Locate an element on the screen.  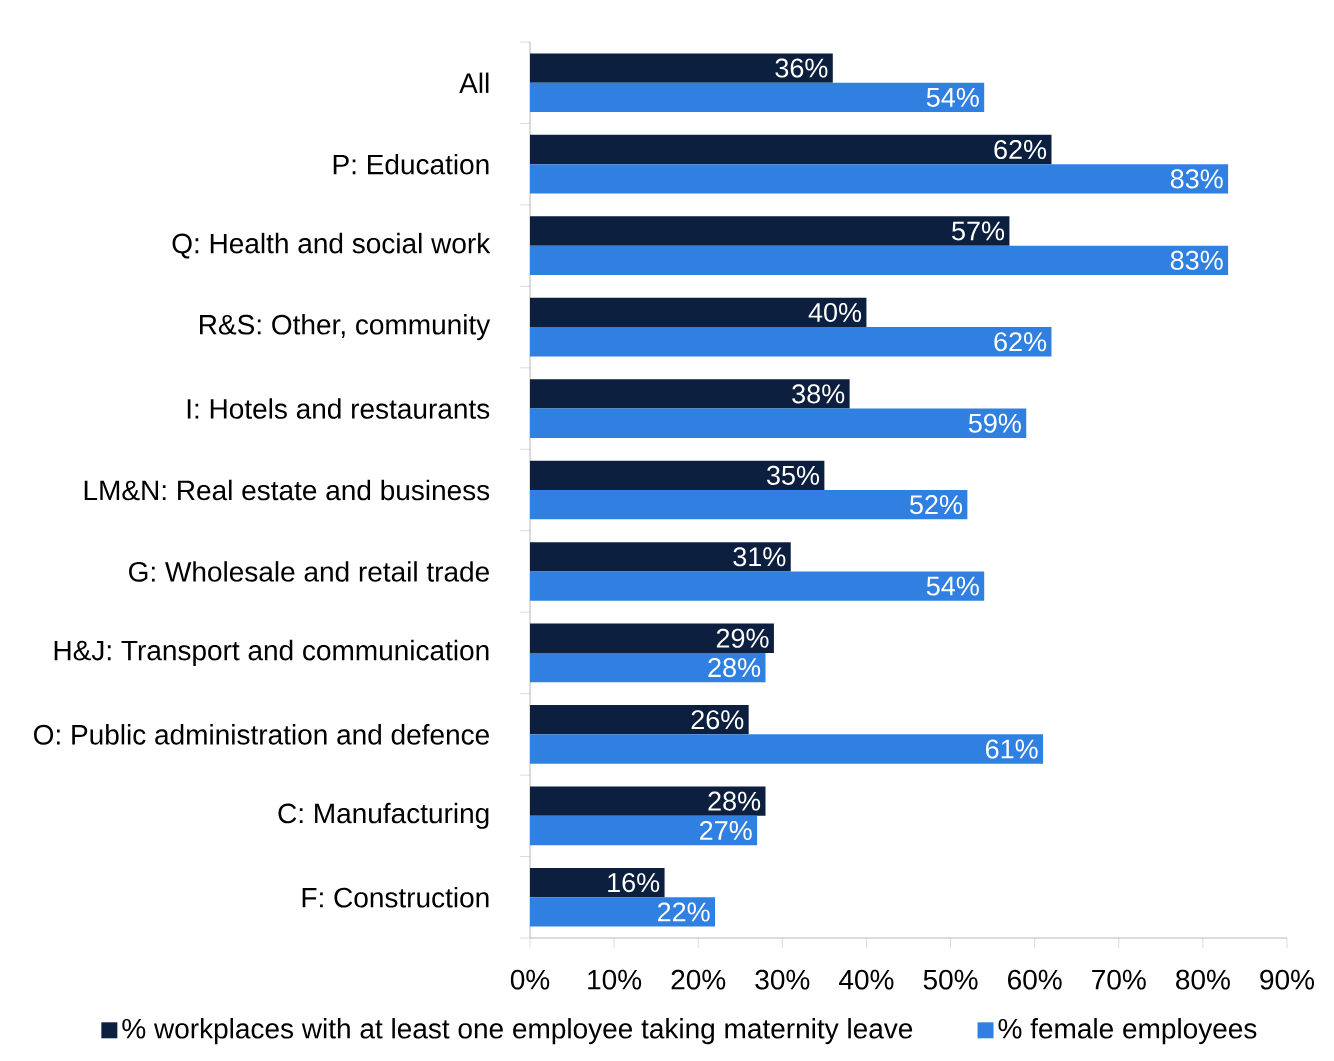
y-tick-label: All is located at coordinates (474, 82).